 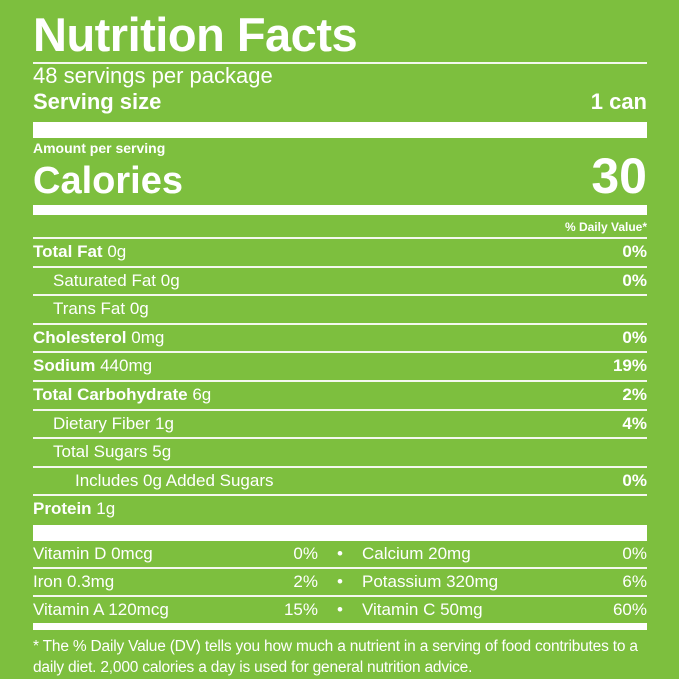 What do you see at coordinates (340, 481) in the screenshot?
I see `nutrient-row: Includes 0g Added Sugars 0%` at bounding box center [340, 481].